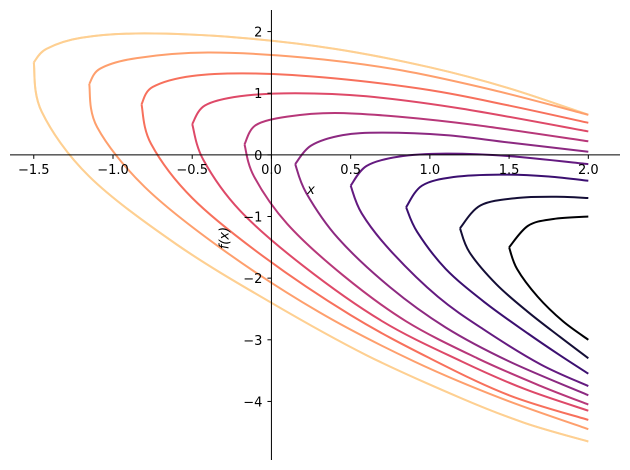  I want to click on series-1-lower-line, so click(524, 293).